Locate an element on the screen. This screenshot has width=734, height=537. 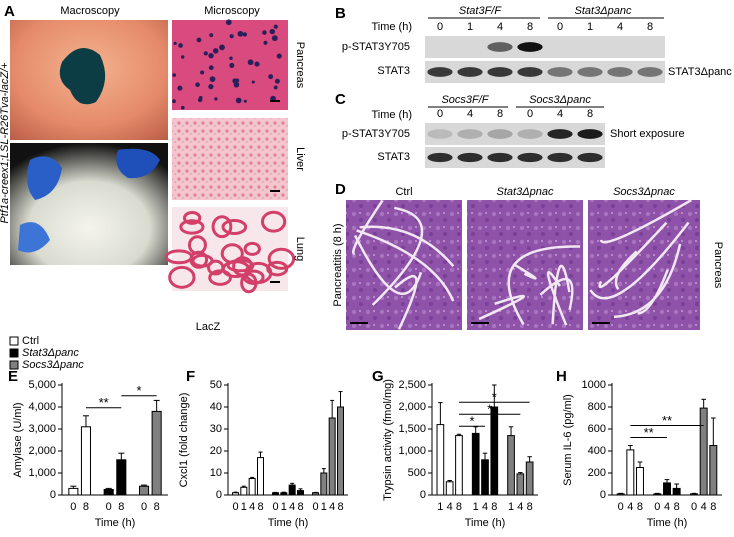
stain-label: LacZ is located at coordinates (208, 327).